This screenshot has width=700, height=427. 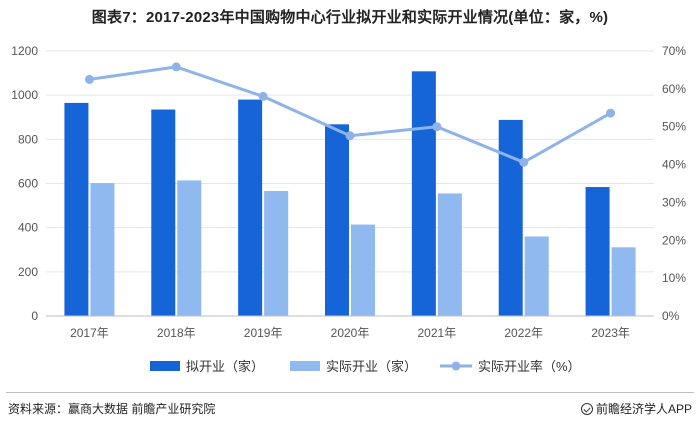 I want to click on y-tick-label-right: 70%, so click(x=674, y=51).